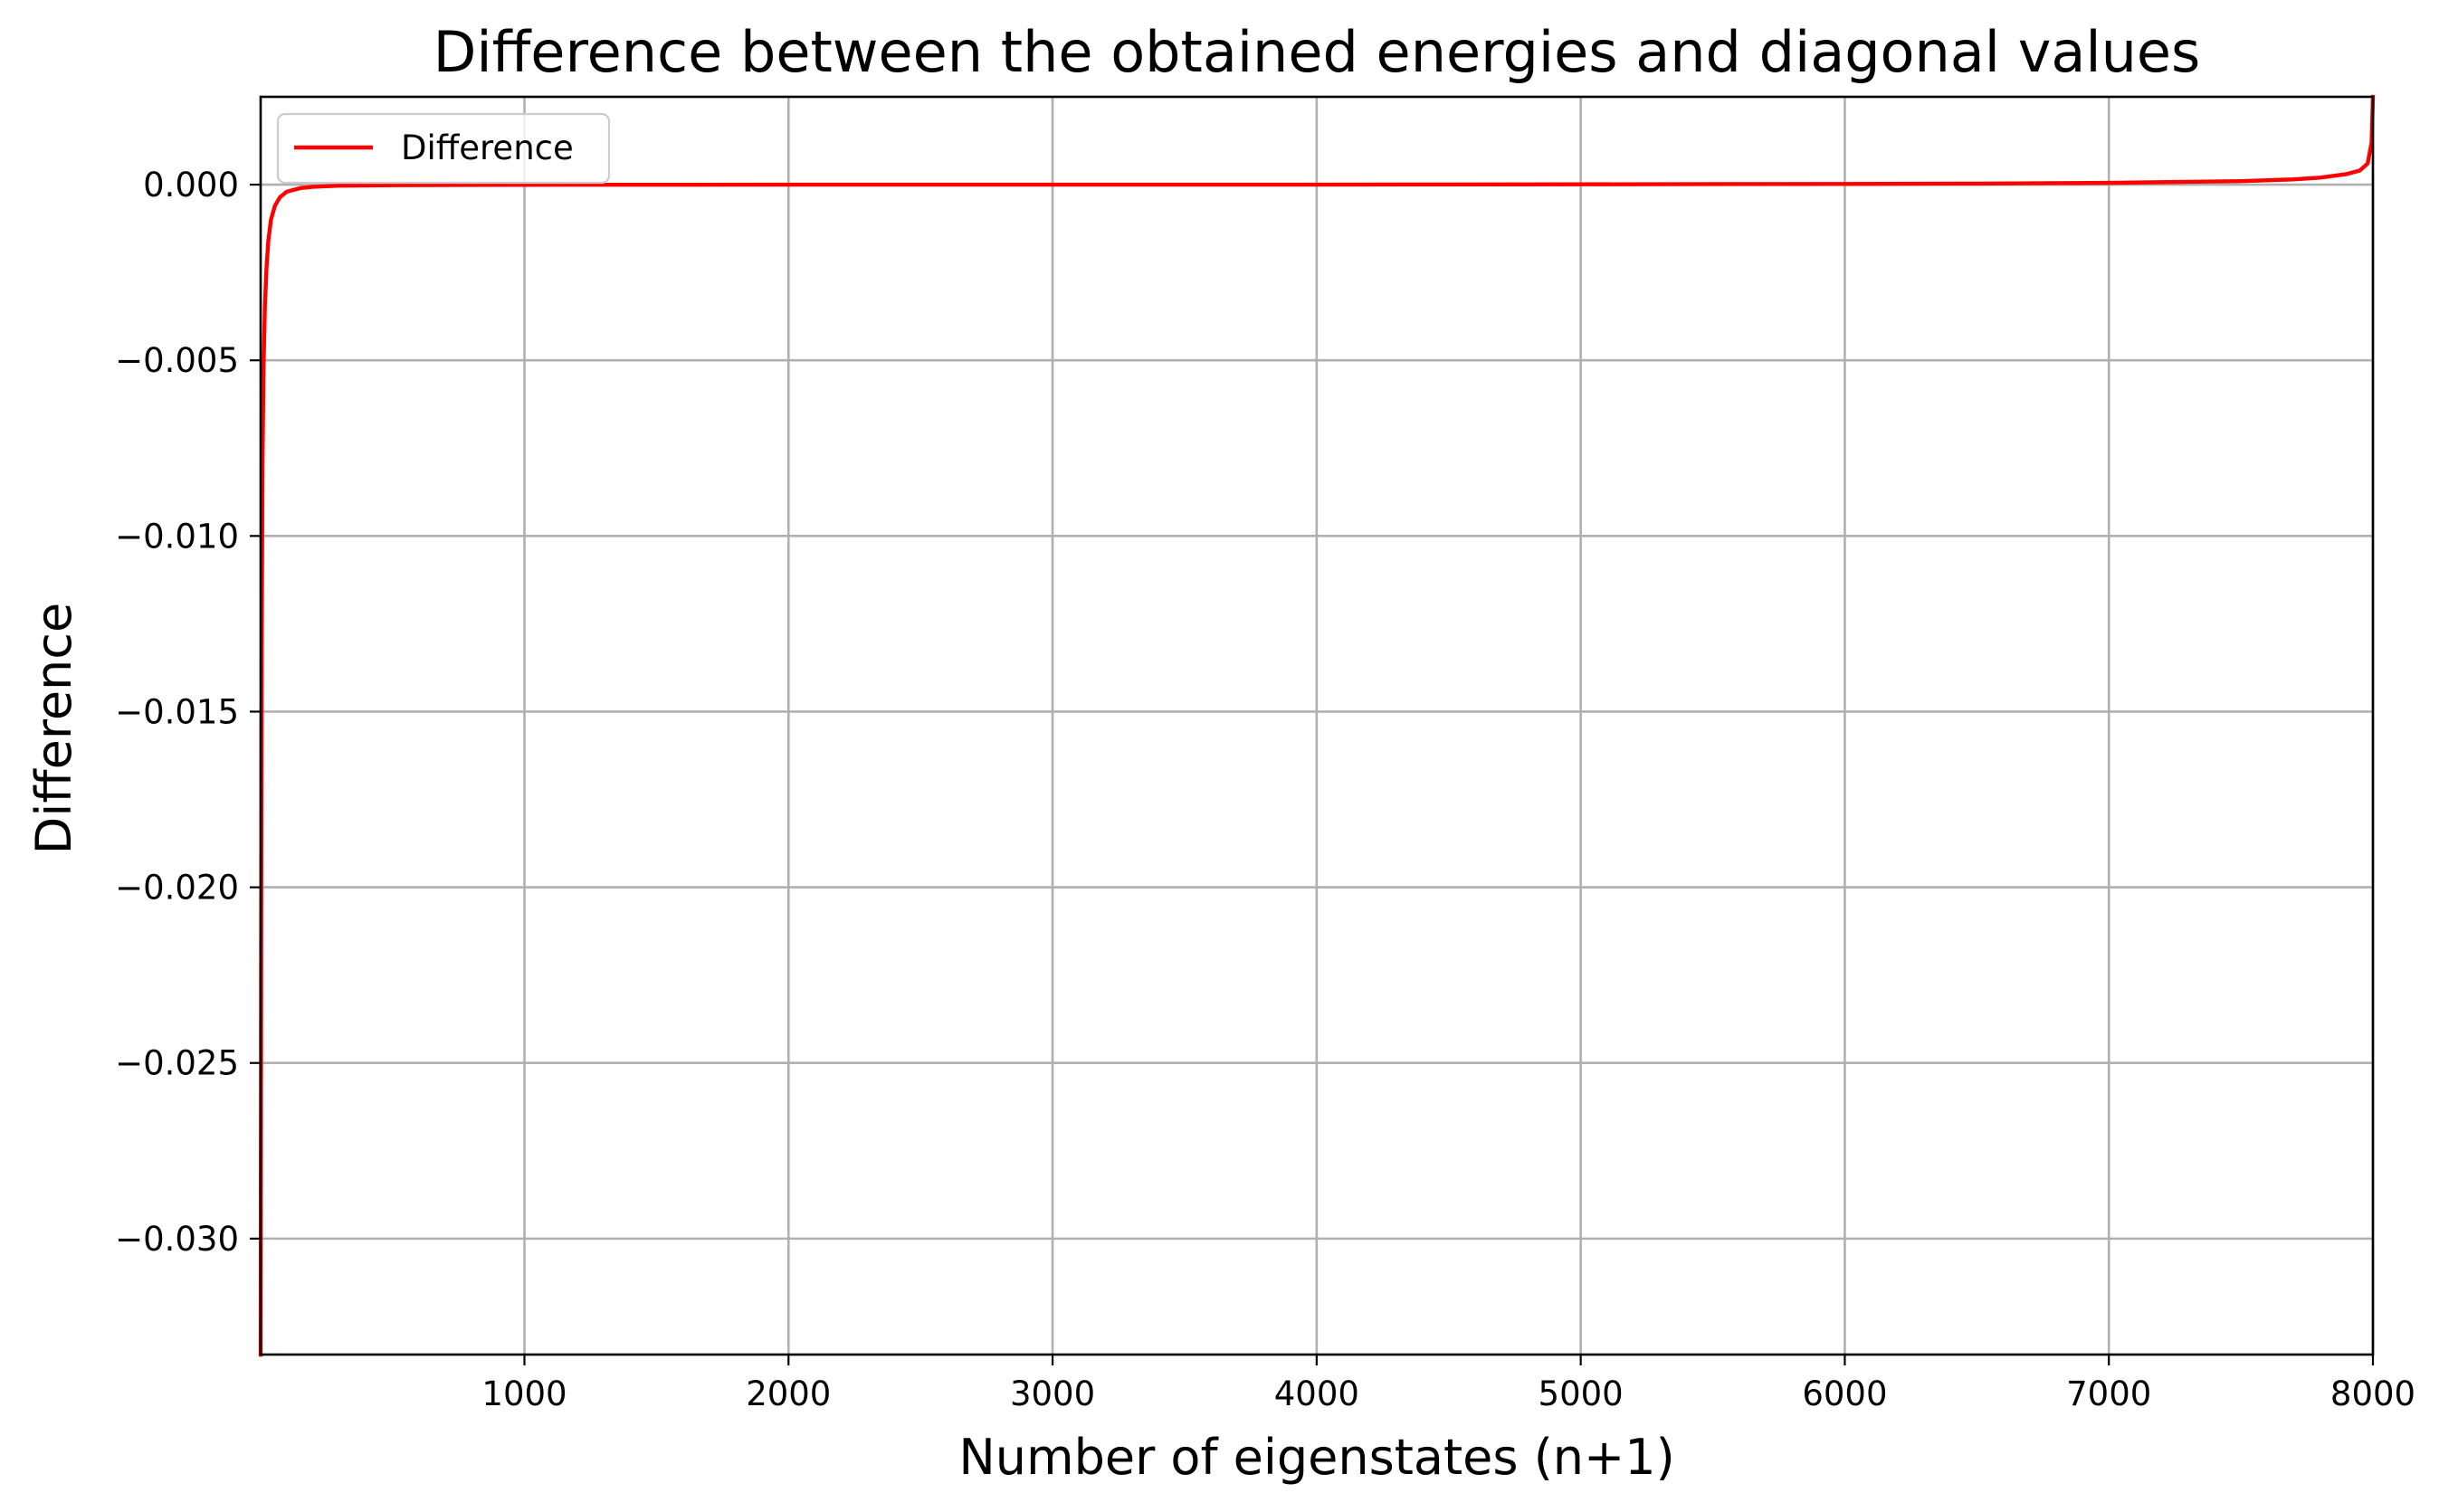  What do you see at coordinates (177, 537) in the screenshot?
I see `y-tick-label: −0.010` at bounding box center [177, 537].